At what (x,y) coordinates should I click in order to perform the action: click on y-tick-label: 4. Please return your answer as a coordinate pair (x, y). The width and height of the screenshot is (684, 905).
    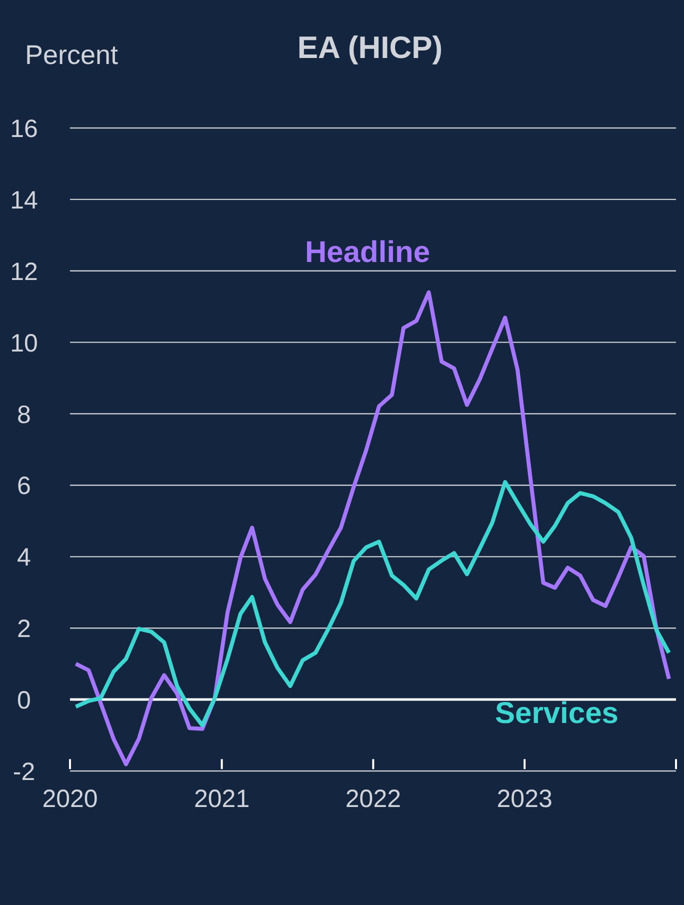
    Looking at the image, I should click on (24, 558).